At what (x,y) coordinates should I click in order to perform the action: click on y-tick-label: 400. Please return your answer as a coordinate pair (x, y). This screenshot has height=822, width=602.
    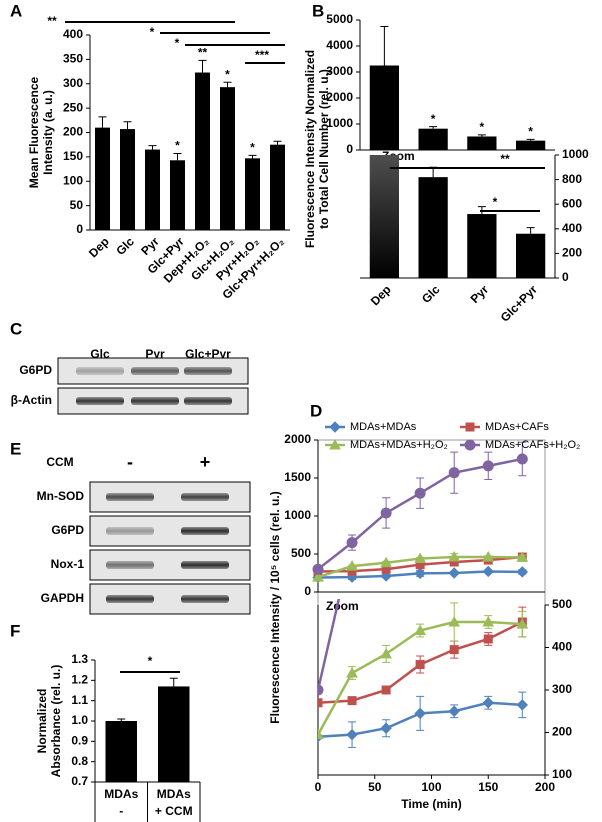
    Looking at the image, I should click on (572, 228).